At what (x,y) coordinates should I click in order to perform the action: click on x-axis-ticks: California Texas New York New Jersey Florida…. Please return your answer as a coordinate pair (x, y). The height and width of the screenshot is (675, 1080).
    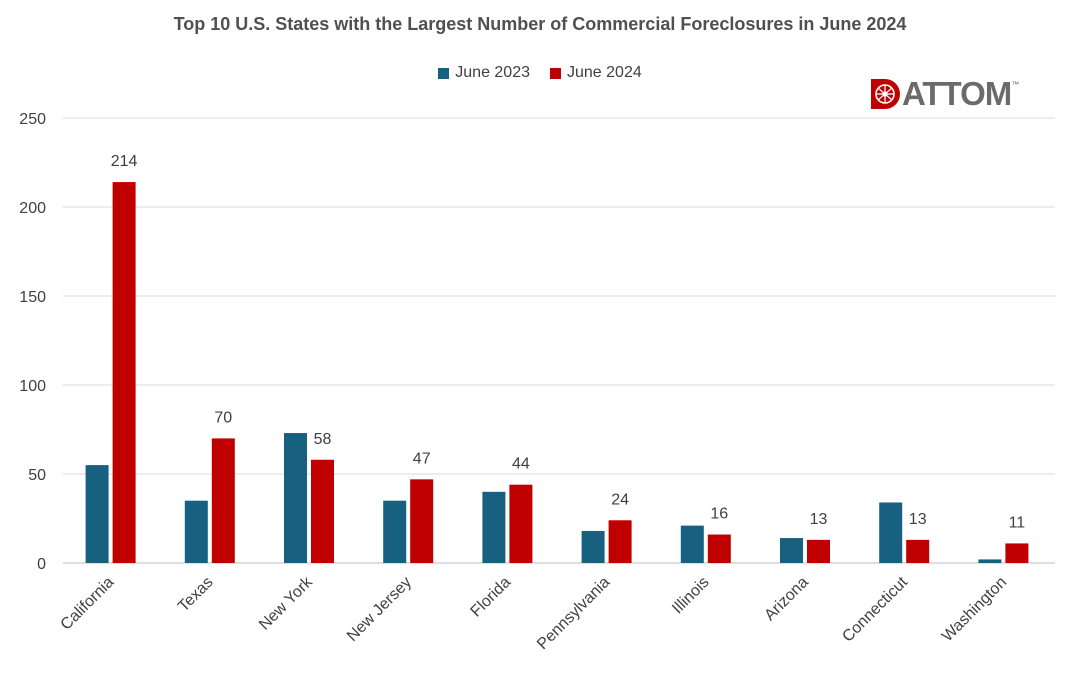
    Looking at the image, I should click on (534, 613).